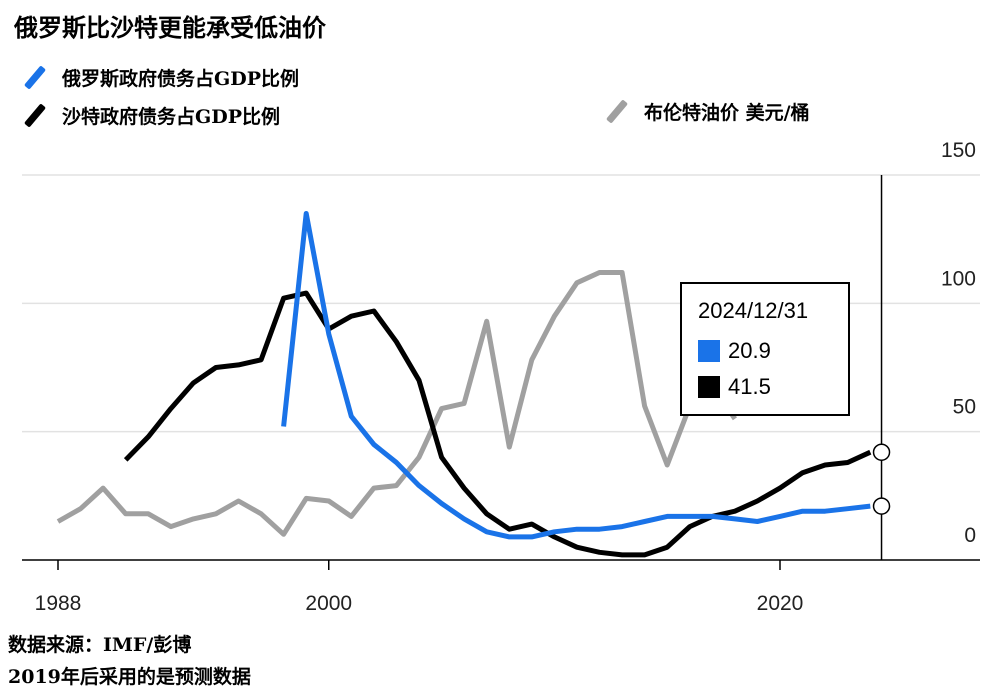 Image resolution: width=1008 pixels, height=696 pixels. I want to click on tooltip-swatch-saudi-icon, so click(709, 387).